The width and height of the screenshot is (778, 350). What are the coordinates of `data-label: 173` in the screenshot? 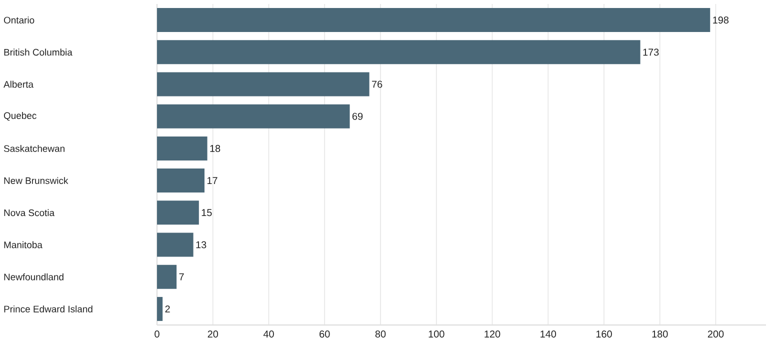 It's located at (651, 52).